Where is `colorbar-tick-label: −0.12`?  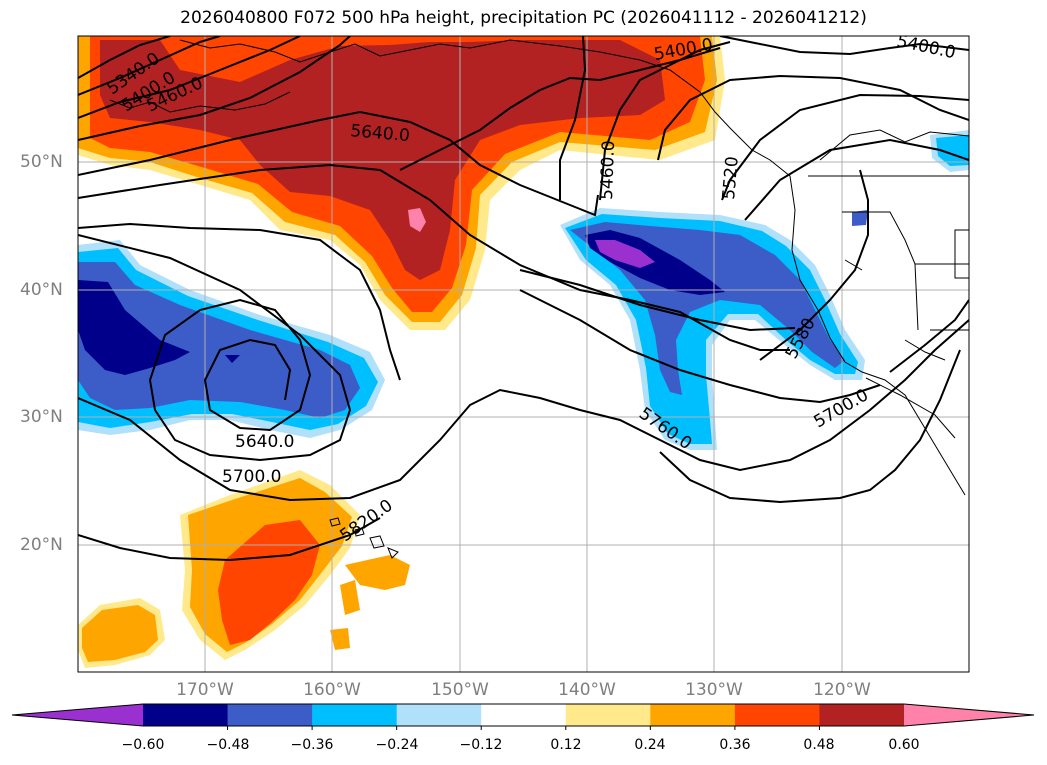
colorbar-tick-label: −0.12 is located at coordinates (481, 745).